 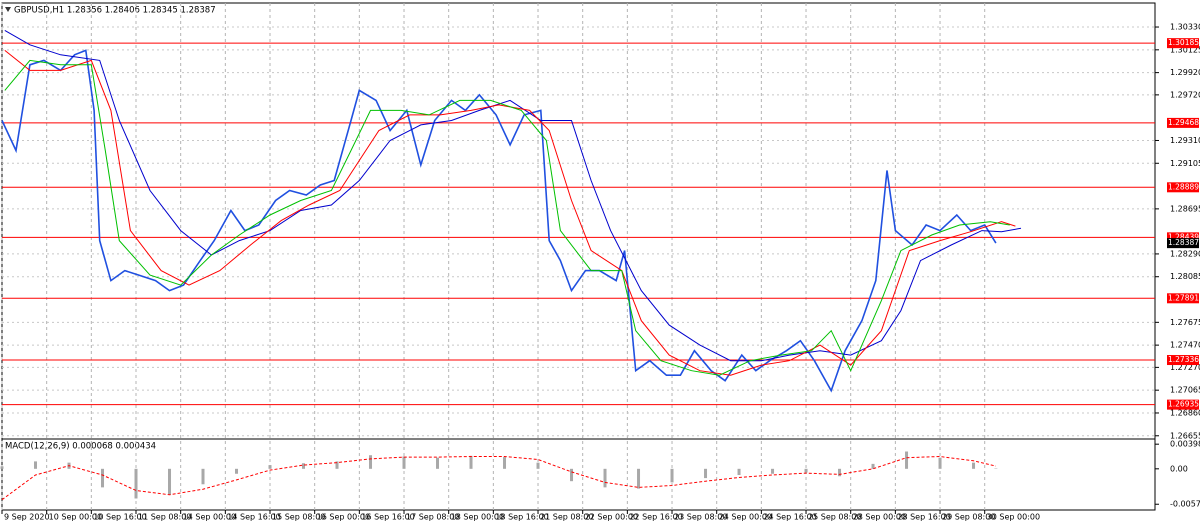 I want to click on x-tick-label: 30 Sep 00:00, so click(x=1013, y=517).